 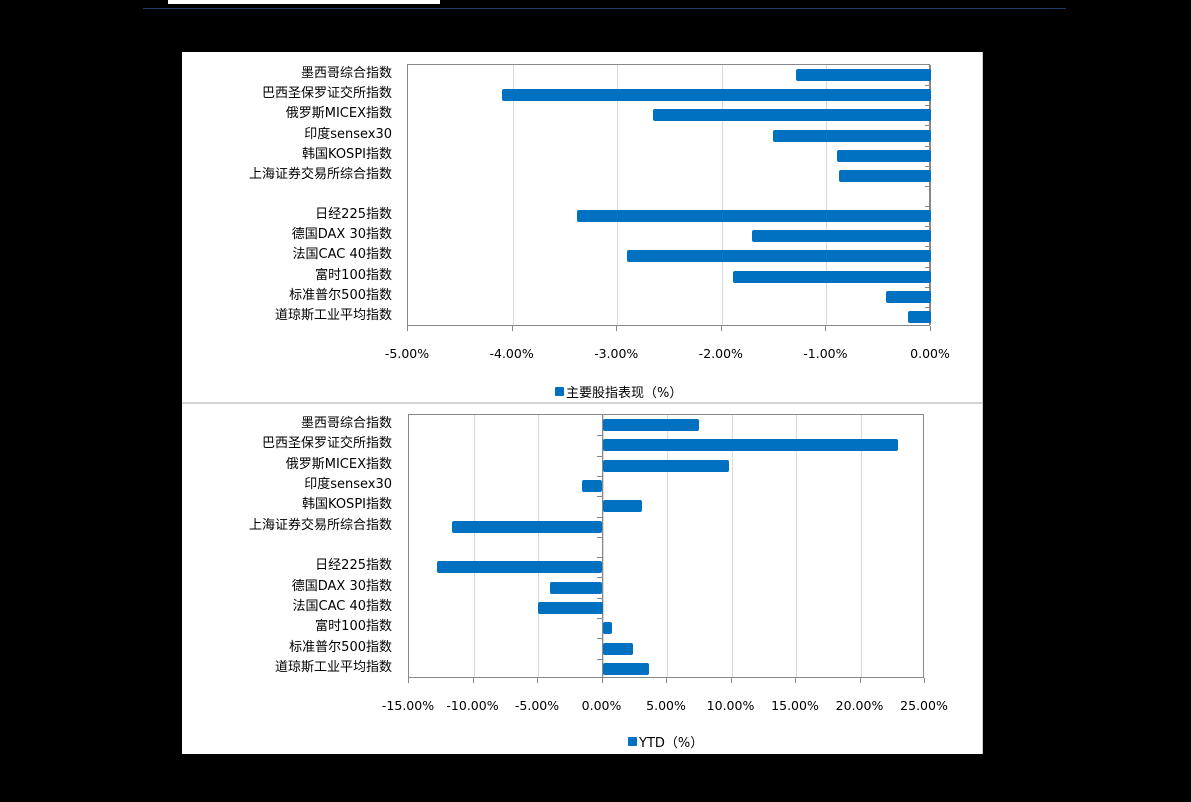 What do you see at coordinates (924, 705) in the screenshot?
I see `x-tick-label: 25.00%` at bounding box center [924, 705].